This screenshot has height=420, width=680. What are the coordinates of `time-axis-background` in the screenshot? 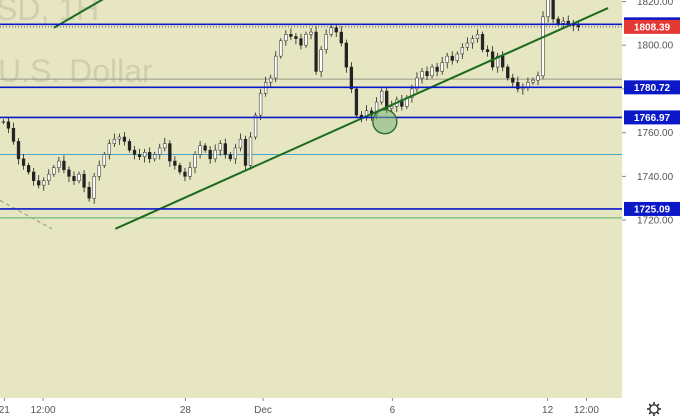 It's located at (340, 409).